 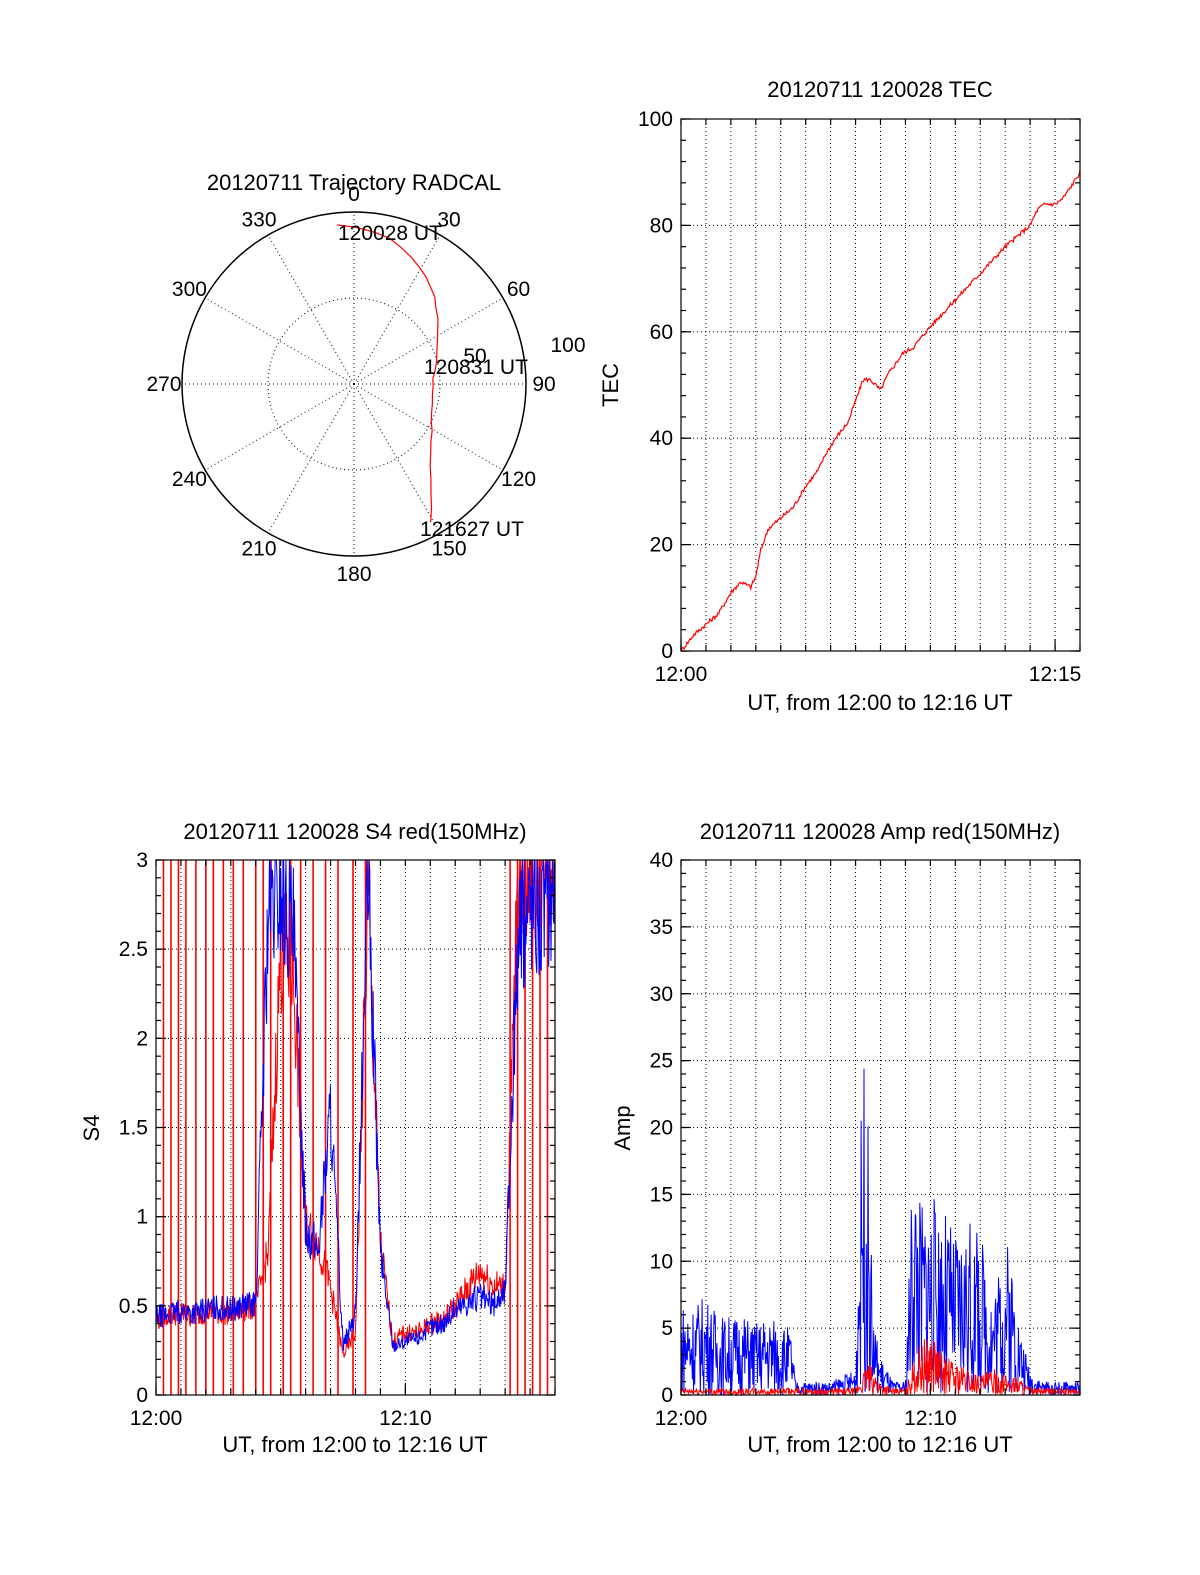 I want to click on s4-axes: 0 0.5 1 1.5 2 2.5 3 12:00 12:10, so click(x=337, y=1139).